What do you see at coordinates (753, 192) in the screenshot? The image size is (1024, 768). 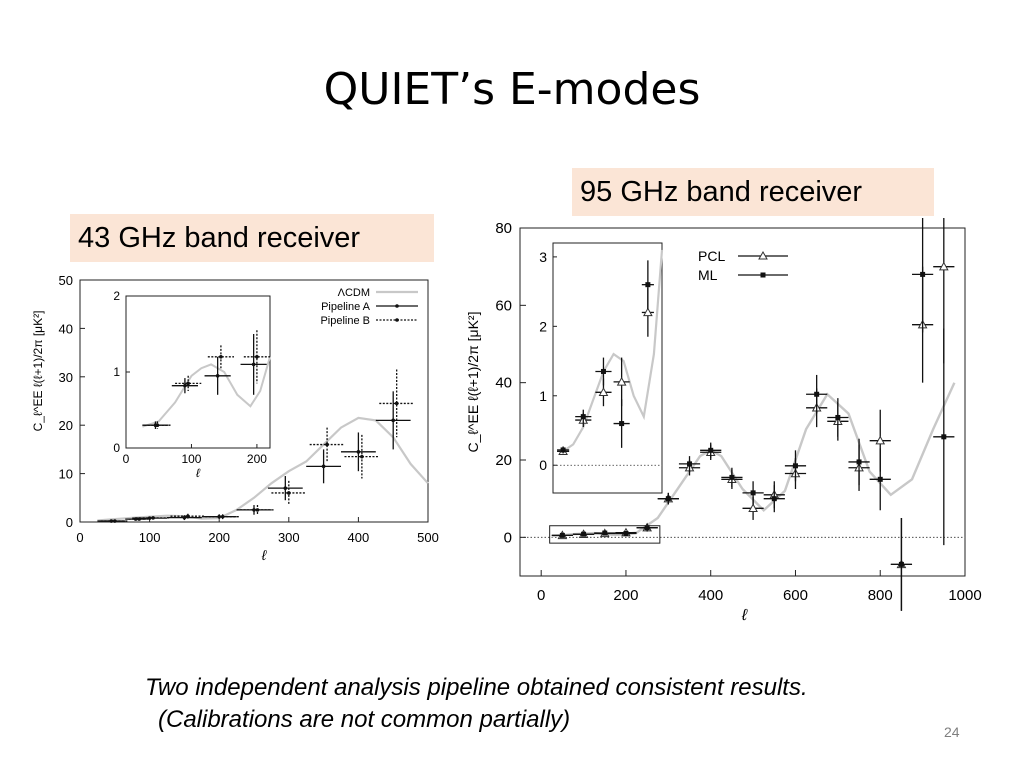 I see `label-95ghz-receiver: 95 GHz band receiver` at bounding box center [753, 192].